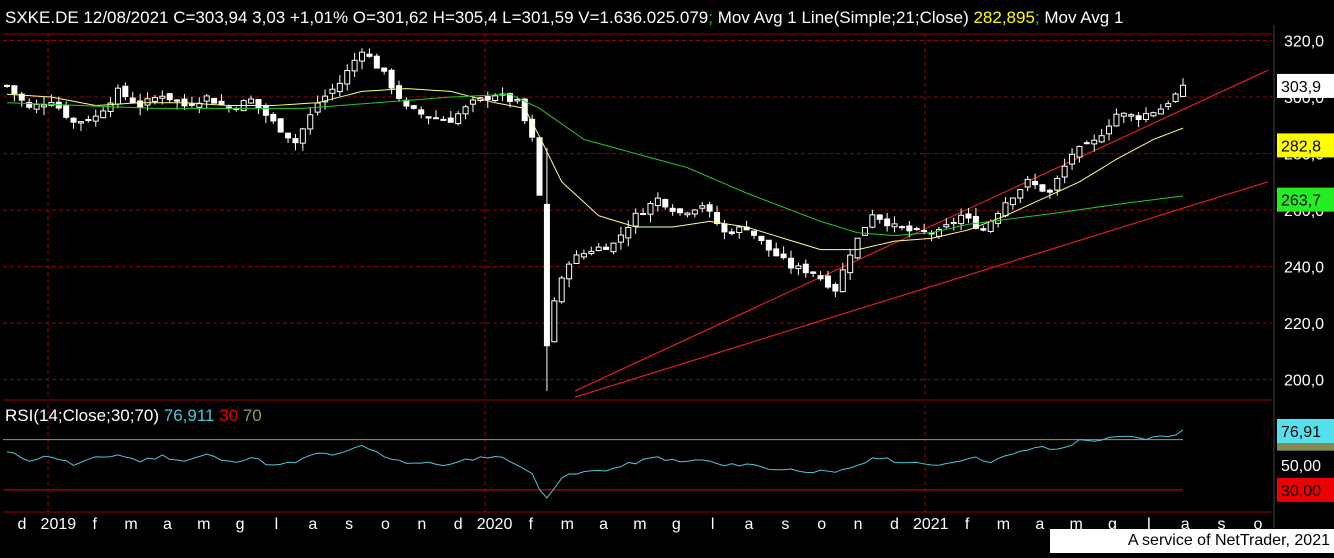  I want to click on rsi-high-level: 70, so click(250, 415).